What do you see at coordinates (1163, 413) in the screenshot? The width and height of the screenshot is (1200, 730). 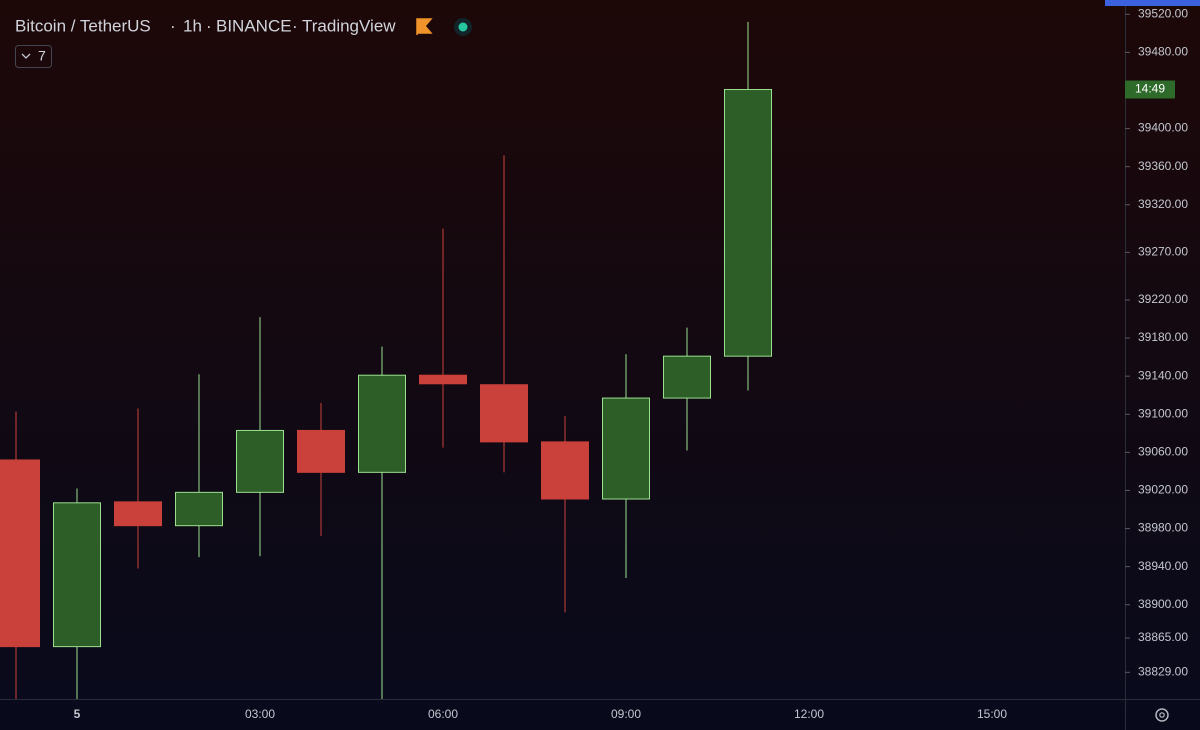 I see `y-tick-label: 39100.00` at bounding box center [1163, 413].